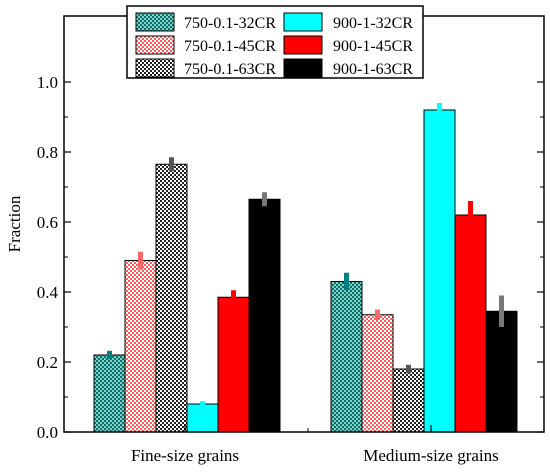 This screenshot has width=550, height=473. I want to click on y-axis-label: Fraction, so click(14, 223).